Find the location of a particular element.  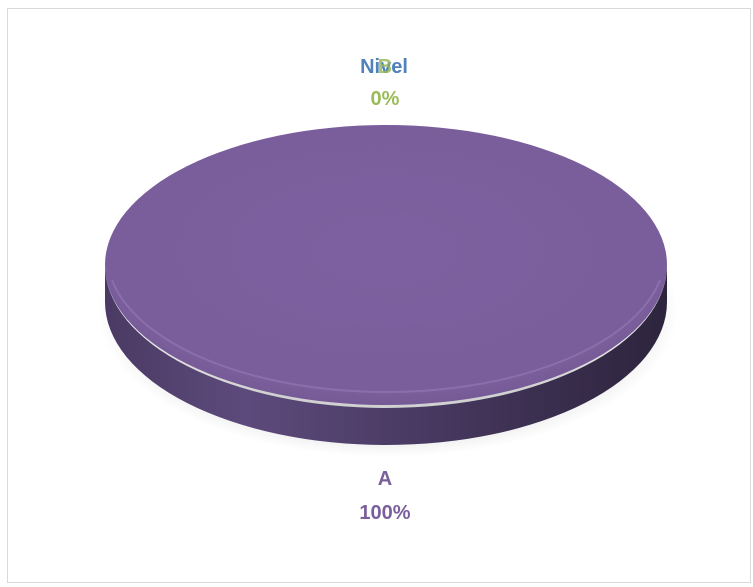

label-b-percent: 0% is located at coordinates (385, 99).